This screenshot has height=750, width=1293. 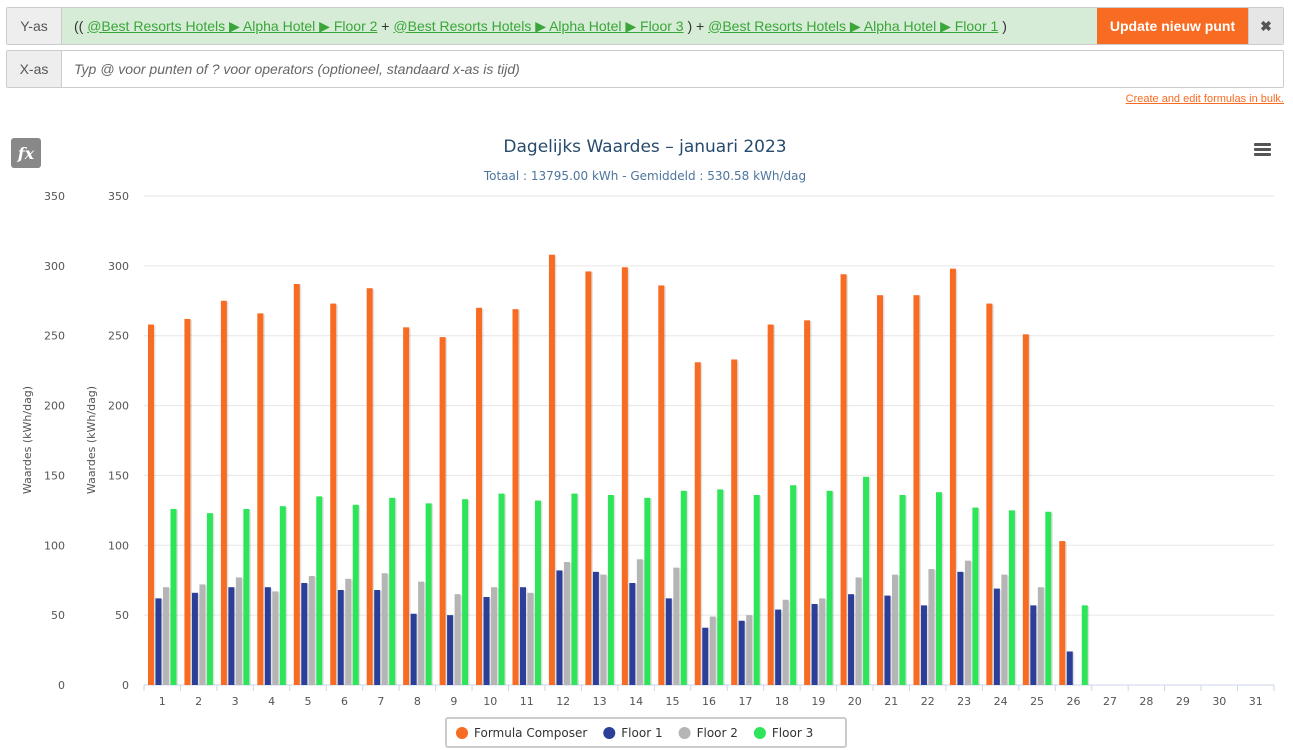 What do you see at coordinates (54, 196) in the screenshot?
I see `y-tick-label-left: 350` at bounding box center [54, 196].